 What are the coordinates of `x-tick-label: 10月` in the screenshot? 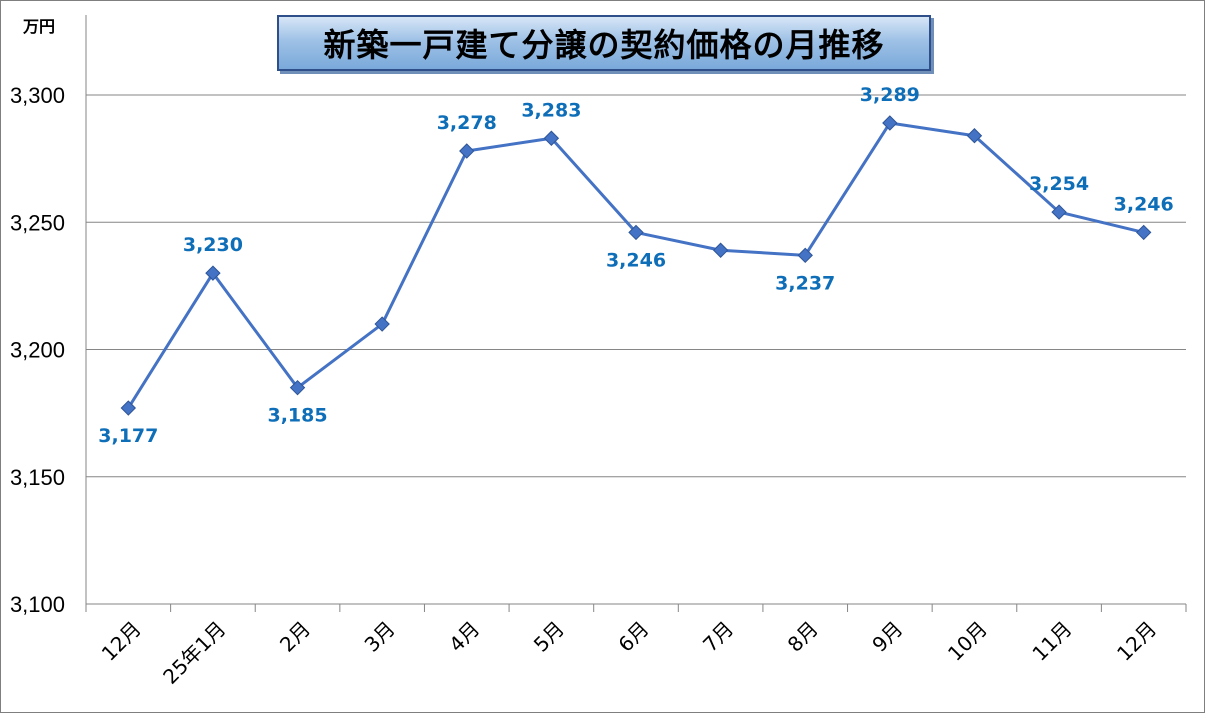 It's located at (967, 641).